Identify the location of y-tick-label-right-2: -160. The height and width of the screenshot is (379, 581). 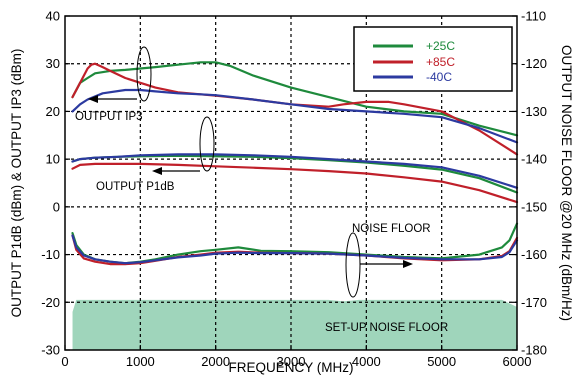
(534, 254).